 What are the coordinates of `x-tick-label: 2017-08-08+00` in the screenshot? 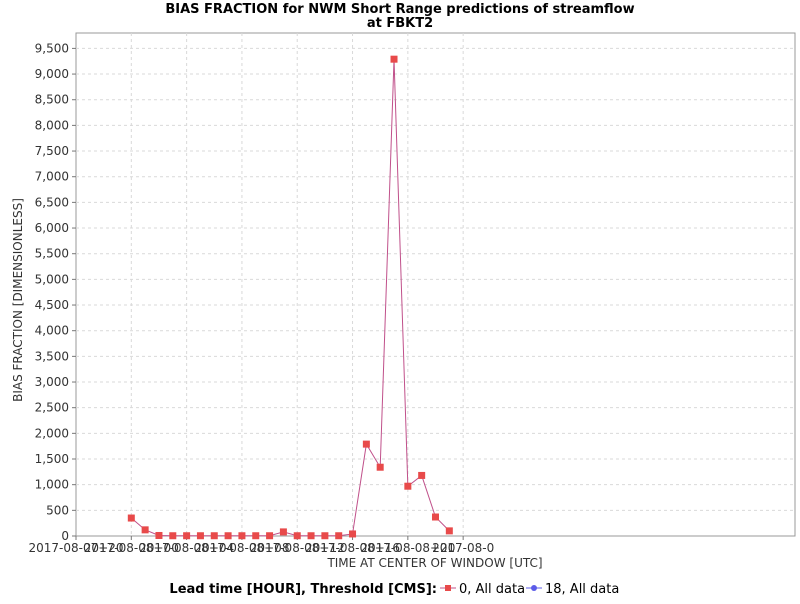 It's located at (131, 548).